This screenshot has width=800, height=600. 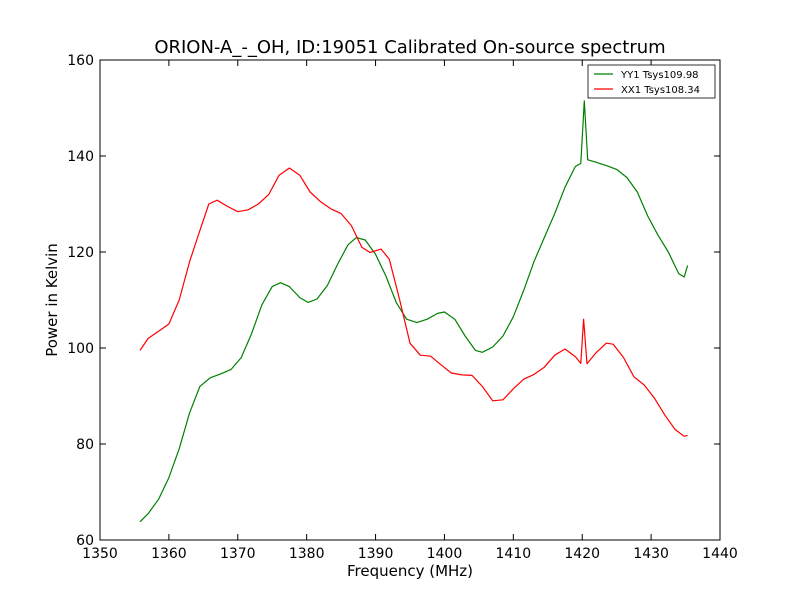 What do you see at coordinates (376, 554) in the screenshot?
I see `x-tick-label: 1390` at bounding box center [376, 554].